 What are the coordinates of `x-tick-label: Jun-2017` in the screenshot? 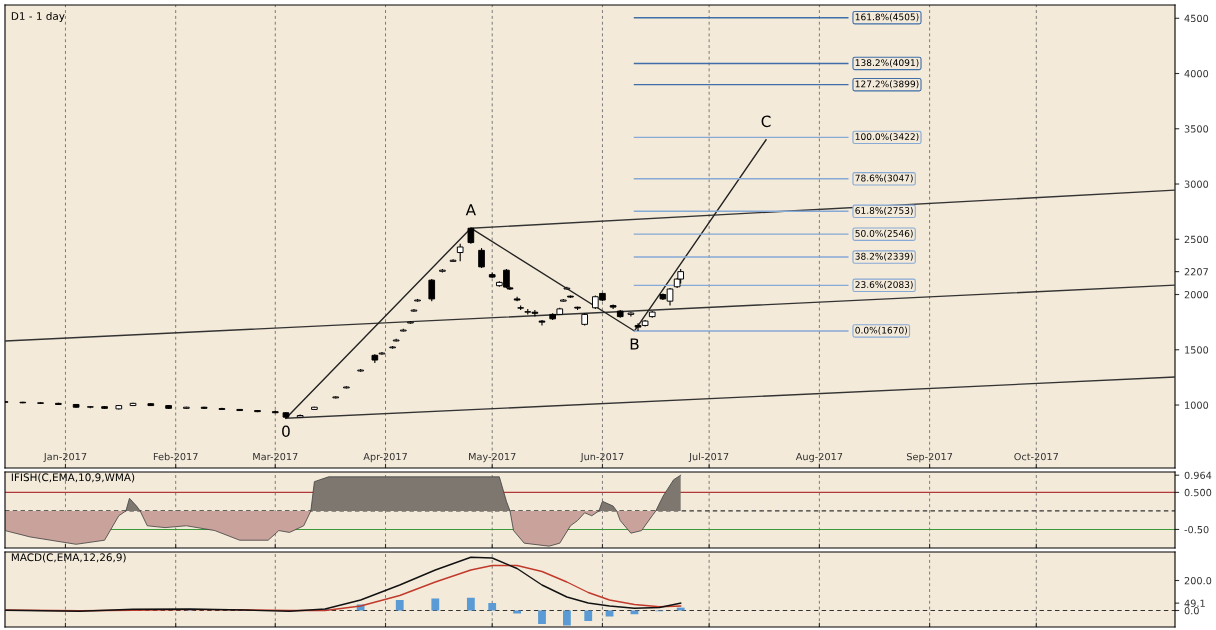 It's located at (602, 457).